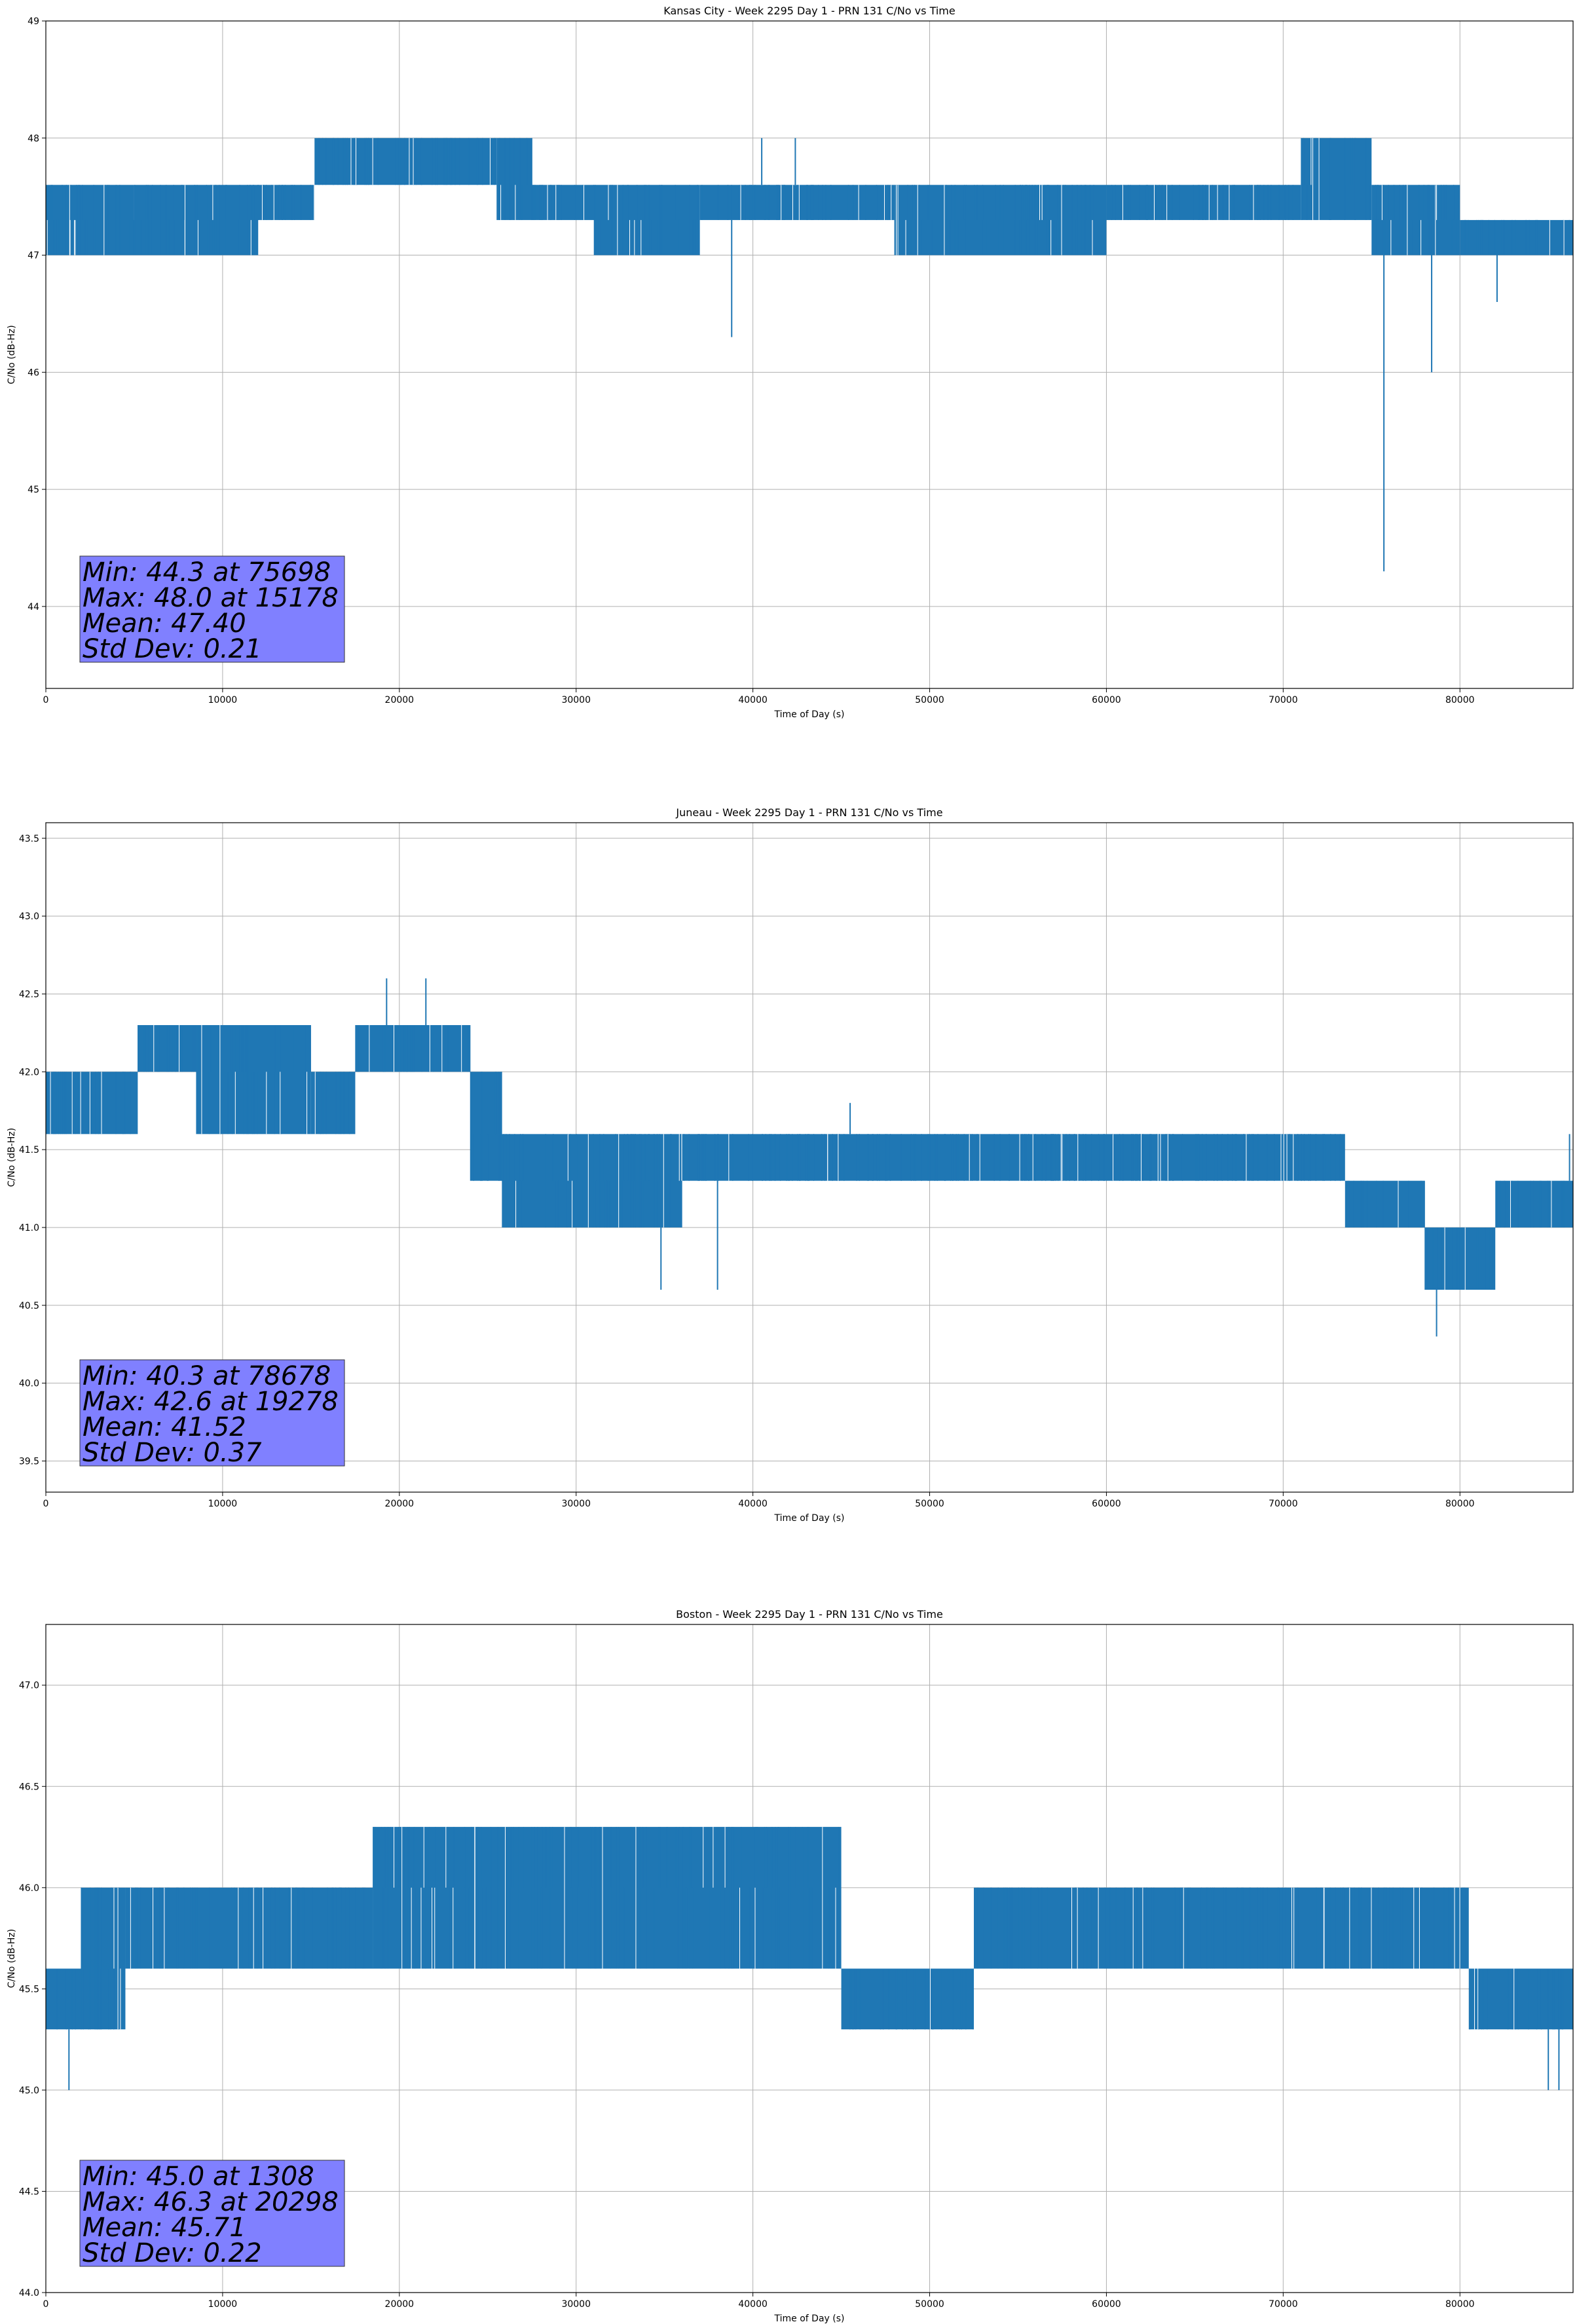 The width and height of the screenshot is (1577, 2324). What do you see at coordinates (29, 1461) in the screenshot?
I see `y-tick-label: 39.5` at bounding box center [29, 1461].